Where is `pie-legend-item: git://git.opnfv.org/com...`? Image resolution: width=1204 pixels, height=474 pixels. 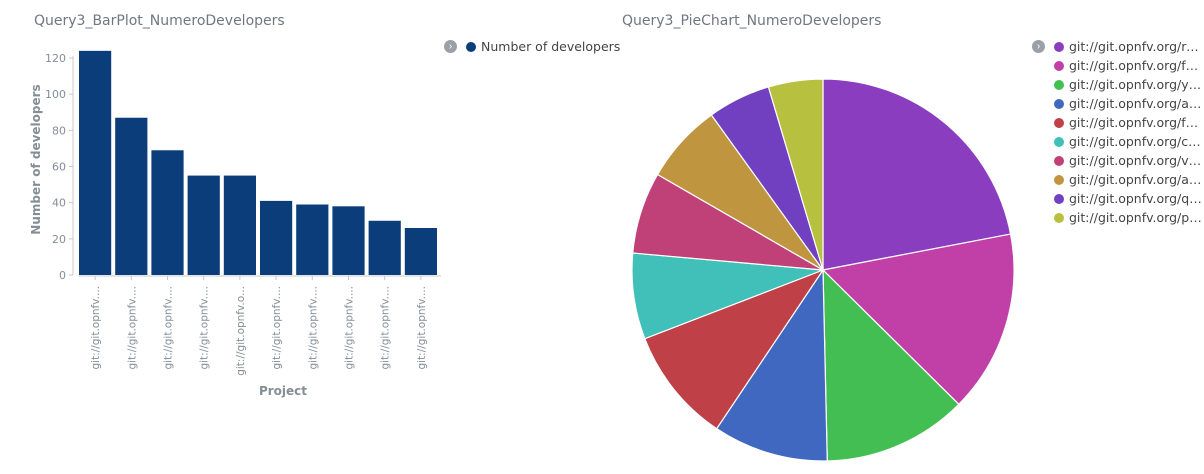
pie-legend-item: git://git.opnfv.org/com... is located at coordinates (1128, 141).